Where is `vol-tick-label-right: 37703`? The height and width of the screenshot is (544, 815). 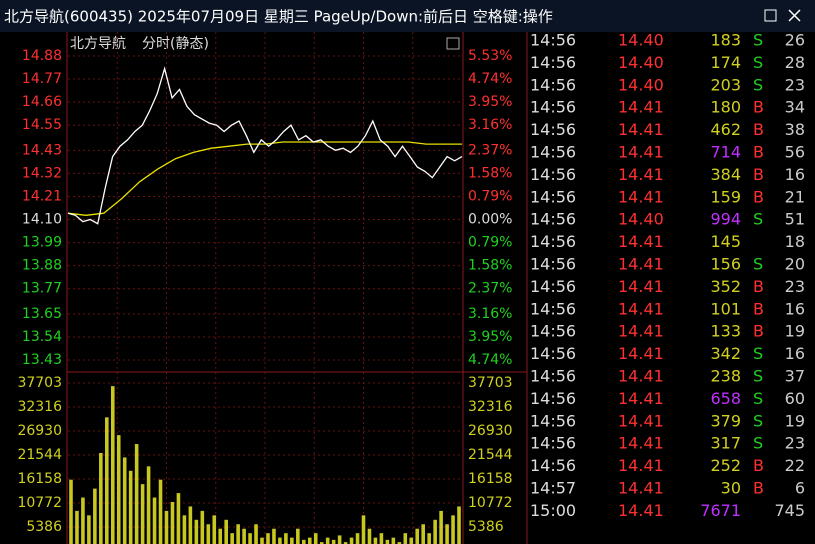 vol-tick-label-right: 37703 is located at coordinates (490, 383).